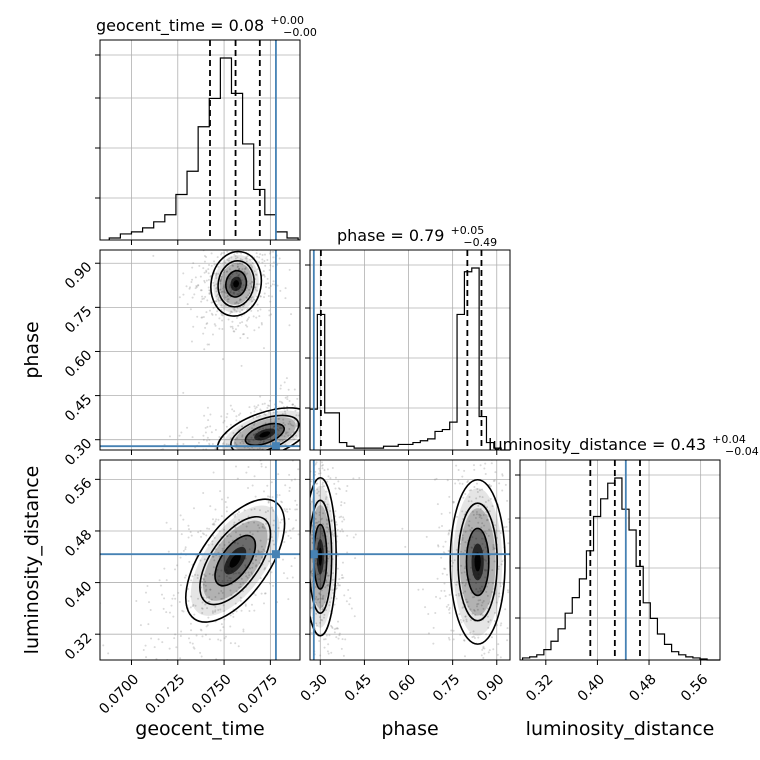 This screenshot has width=760, height=760. What do you see at coordinates (410, 350) in the screenshot?
I see `panel-frame` at bounding box center [410, 350].